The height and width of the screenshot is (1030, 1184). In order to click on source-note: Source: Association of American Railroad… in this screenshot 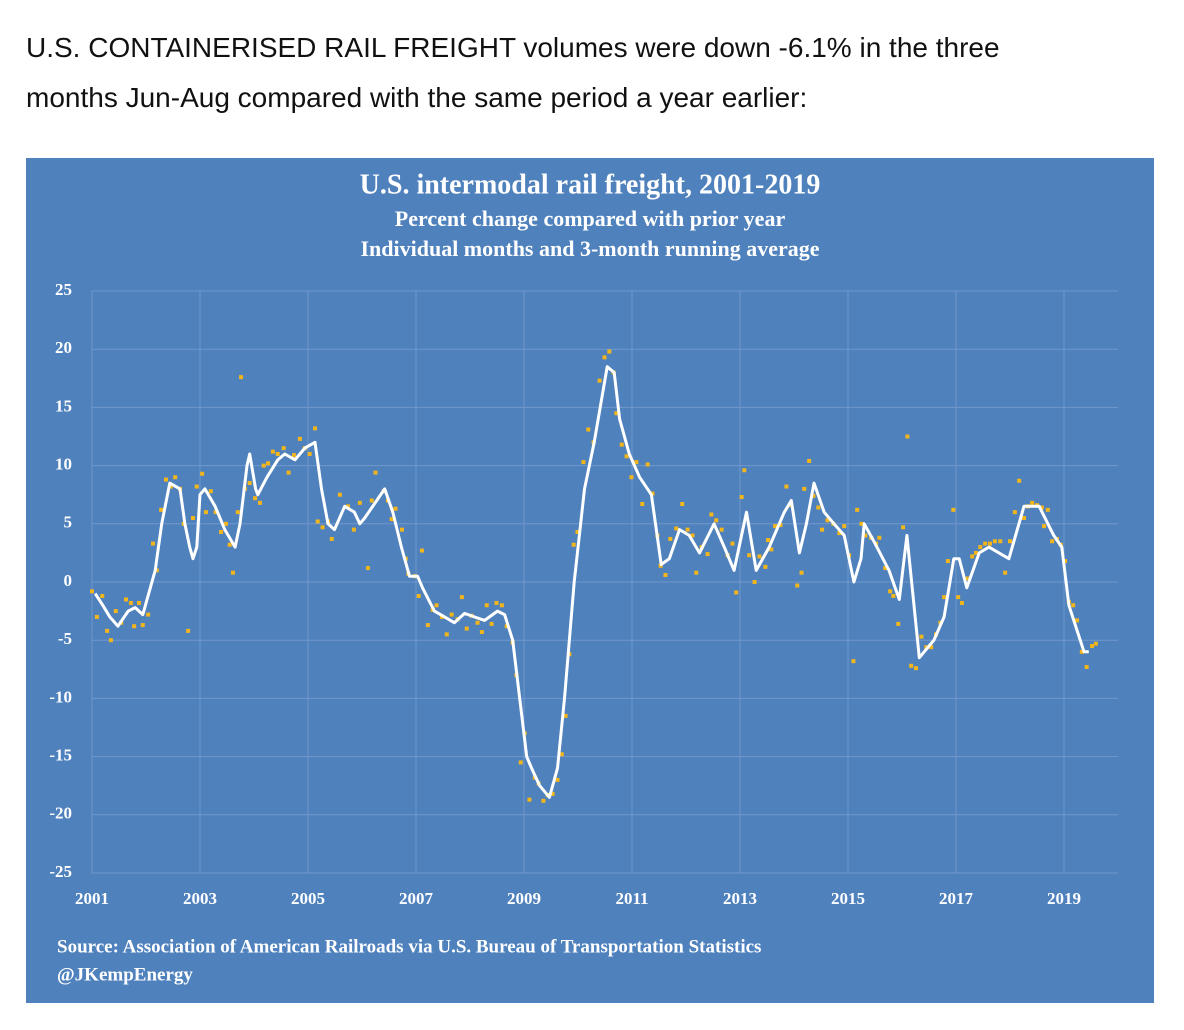, I will do `click(409, 946)`.